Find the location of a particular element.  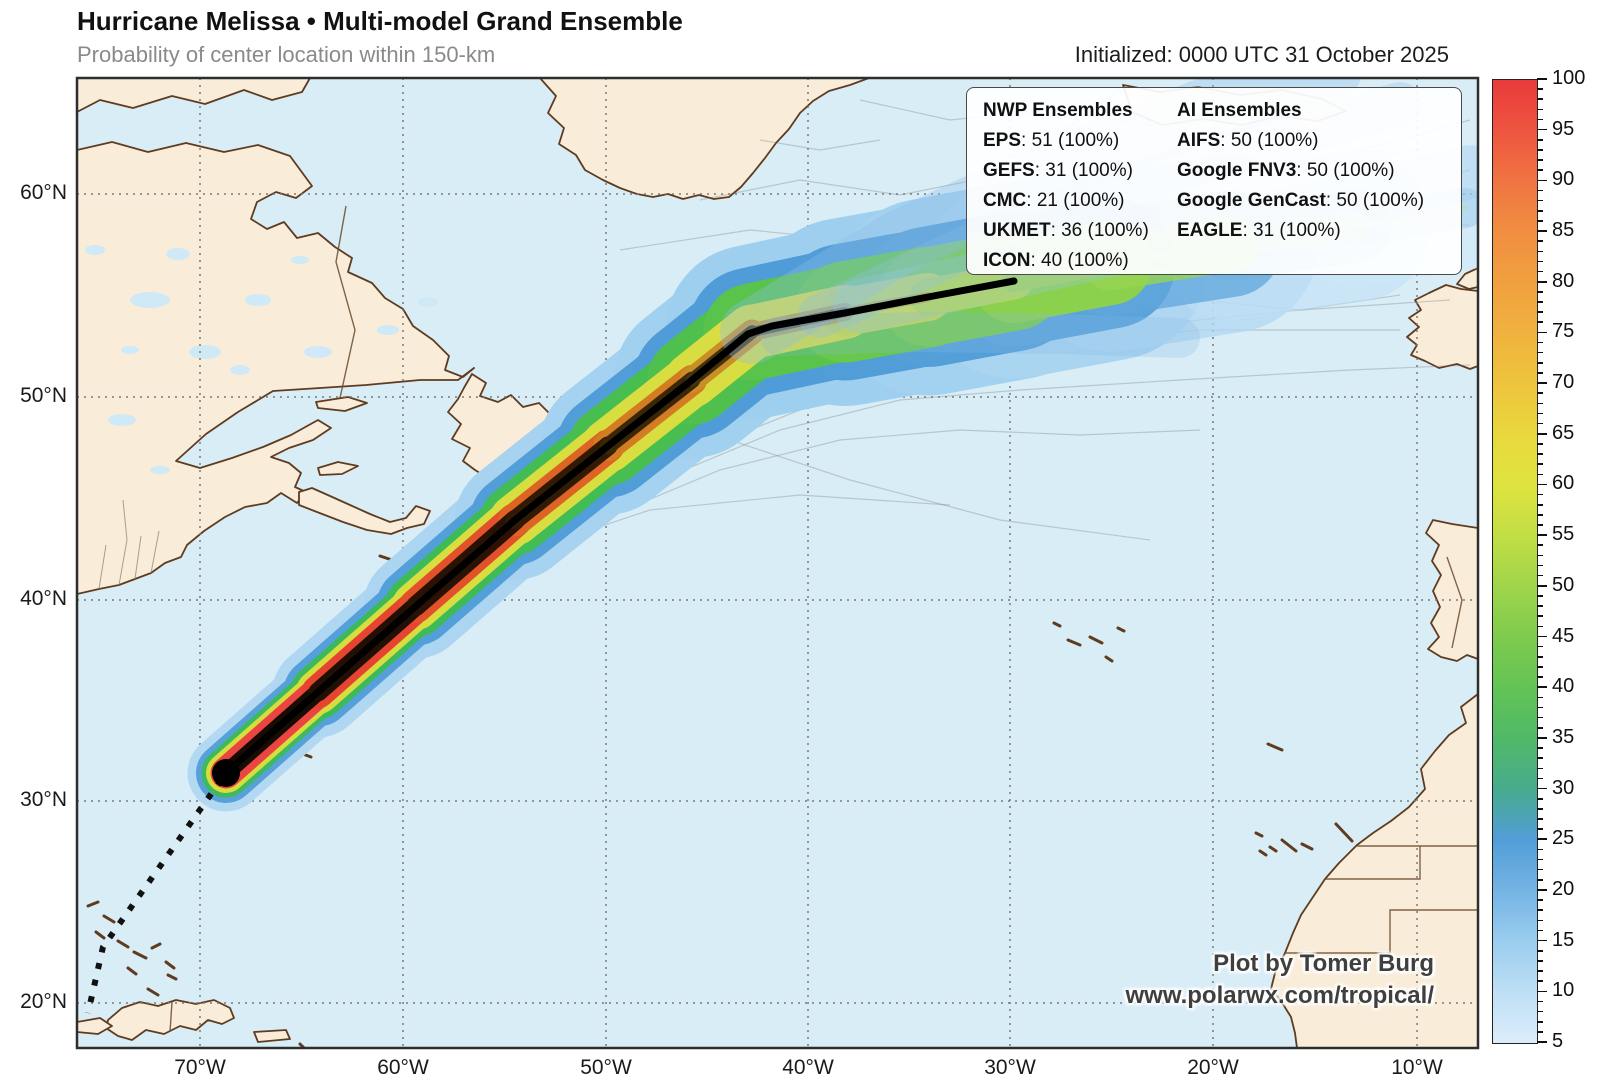

legend-header-ai: AI Ensembles is located at coordinates (1239, 110).